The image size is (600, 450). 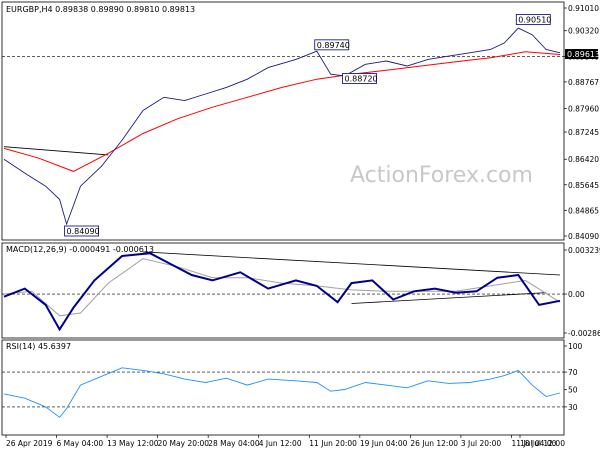 What do you see at coordinates (333, 443) in the screenshot?
I see `time-tick-label: 11 Jun 20:00` at bounding box center [333, 443].